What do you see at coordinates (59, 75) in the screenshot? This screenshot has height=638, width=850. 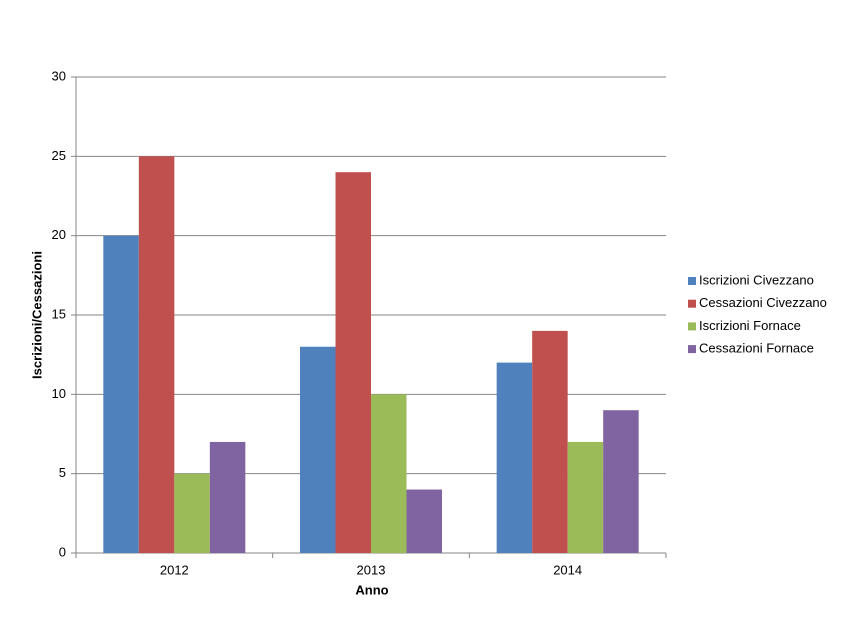 I see `y-tick-label: 30` at bounding box center [59, 75].